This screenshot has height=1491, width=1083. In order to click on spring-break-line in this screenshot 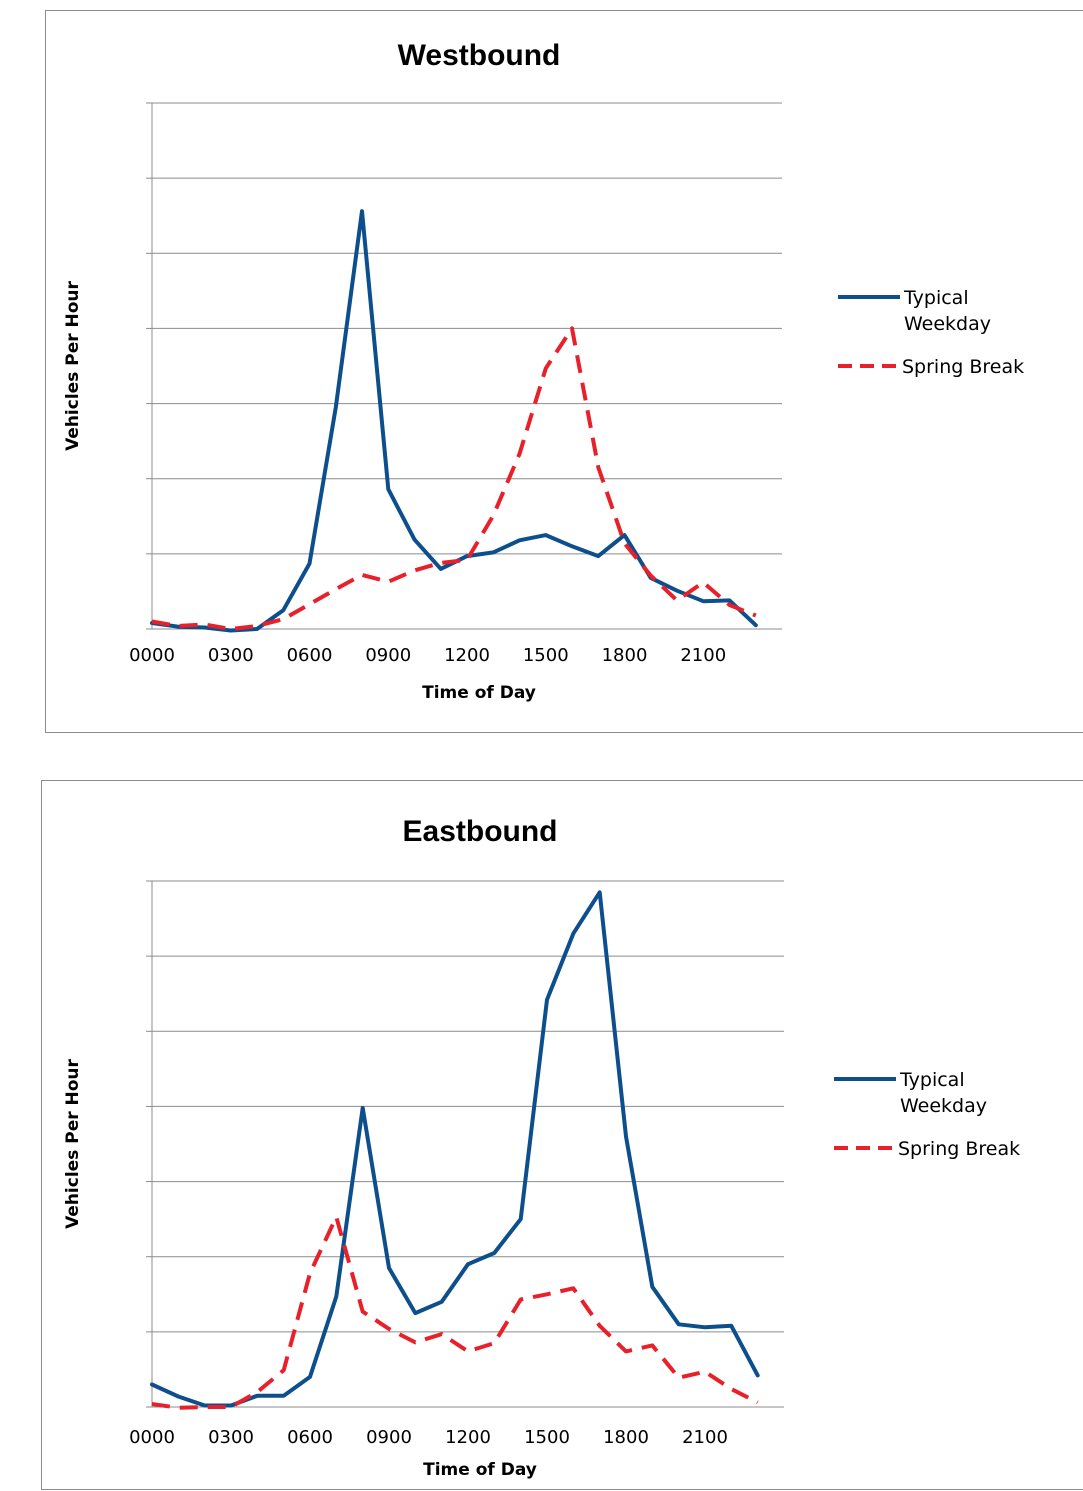, I will do `click(455, 1312)`.